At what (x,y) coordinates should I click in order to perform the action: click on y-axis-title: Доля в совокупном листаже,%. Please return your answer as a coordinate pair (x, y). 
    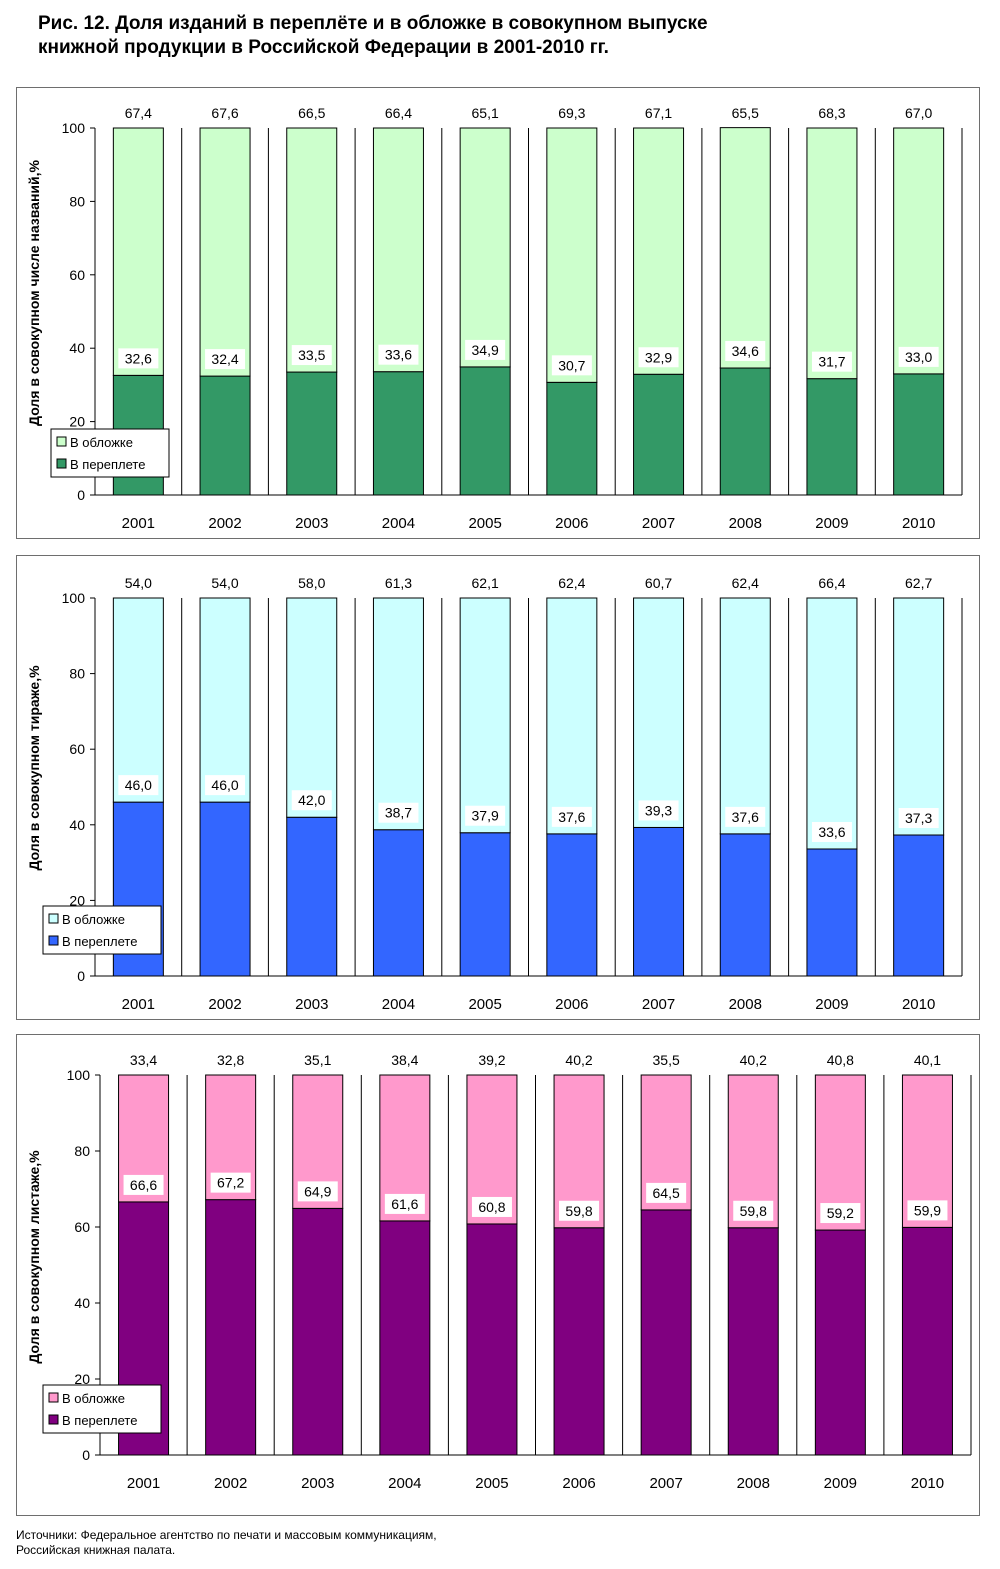
    Looking at the image, I should click on (34, 1257).